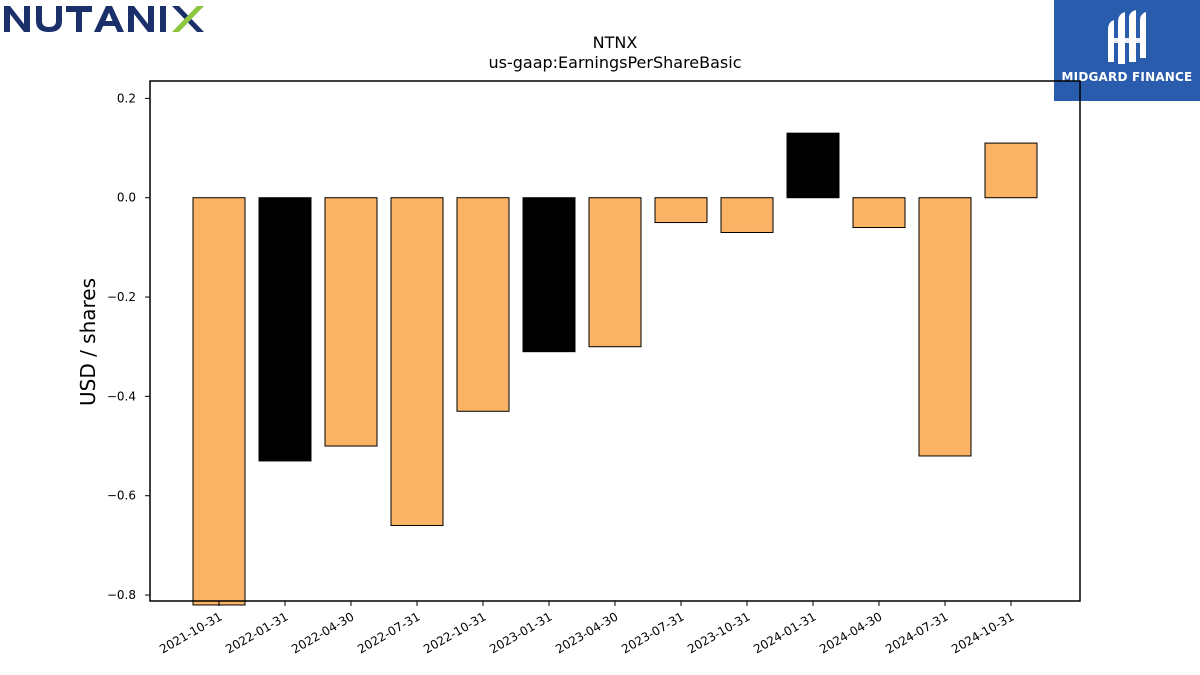 This screenshot has width=1200, height=675. Describe the element at coordinates (121, 297) in the screenshot. I see `y-tick-label: −0.2` at that location.